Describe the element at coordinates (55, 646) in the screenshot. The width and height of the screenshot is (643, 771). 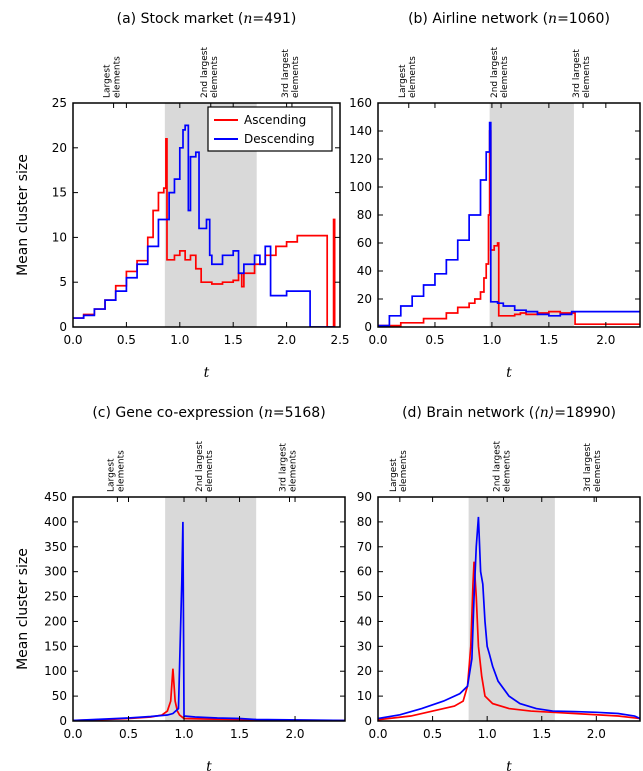
I see `y-tick-label: 150` at that location.